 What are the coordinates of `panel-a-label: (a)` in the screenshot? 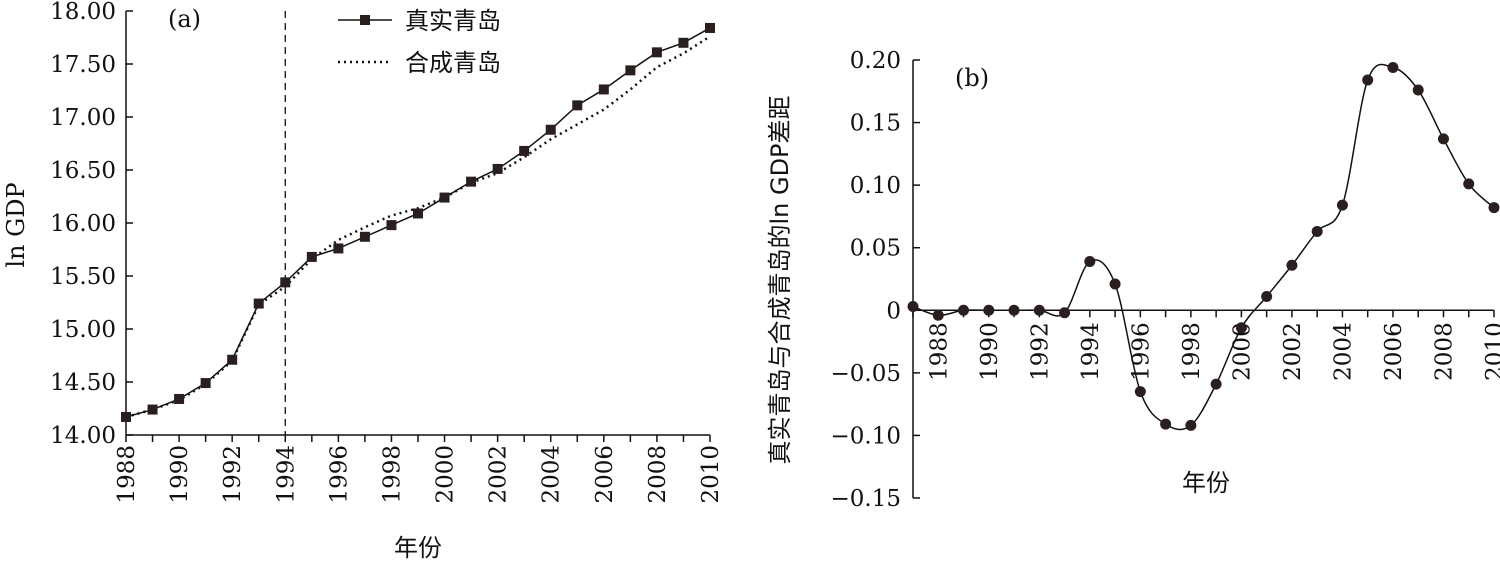 It's located at (184, 19).